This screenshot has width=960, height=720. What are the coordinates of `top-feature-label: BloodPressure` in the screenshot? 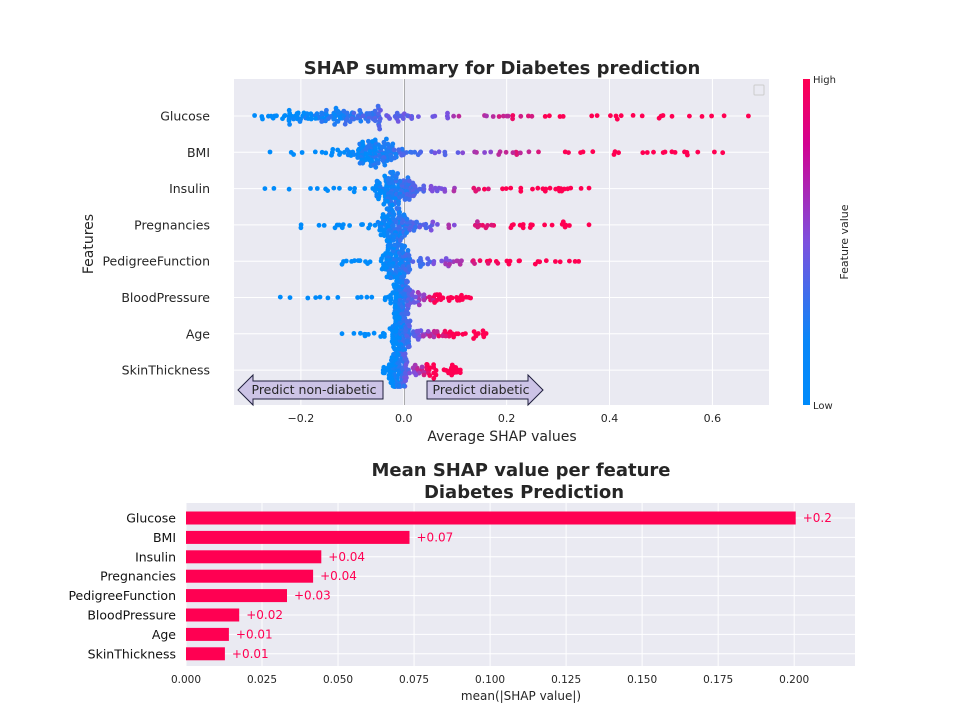 It's located at (165, 297).